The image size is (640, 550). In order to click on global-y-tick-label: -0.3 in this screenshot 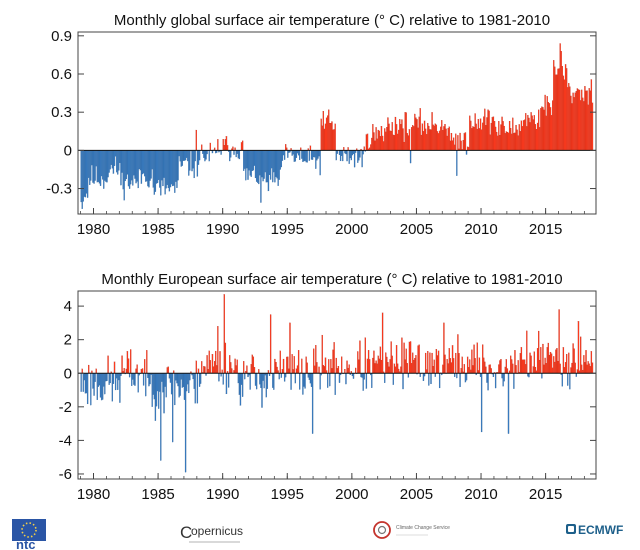, I will do `click(59, 189)`.